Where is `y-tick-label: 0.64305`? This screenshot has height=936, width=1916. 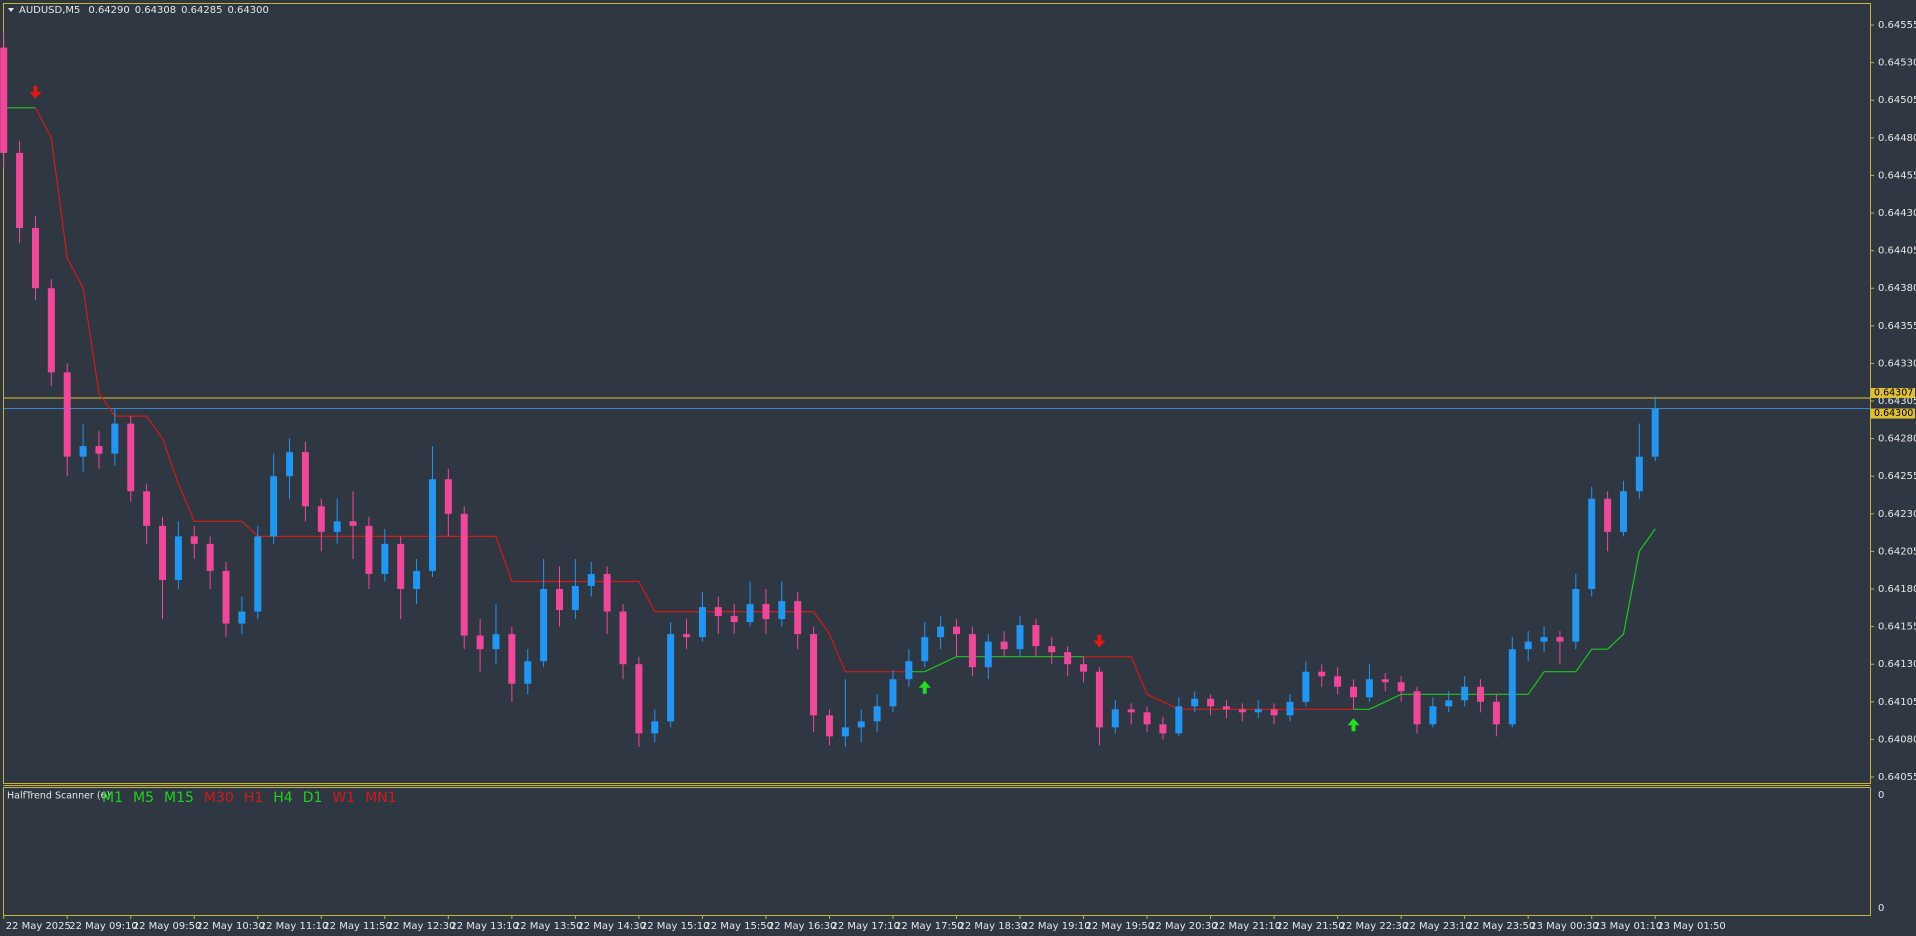 y-tick-label: 0.64305 is located at coordinates (1897, 401).